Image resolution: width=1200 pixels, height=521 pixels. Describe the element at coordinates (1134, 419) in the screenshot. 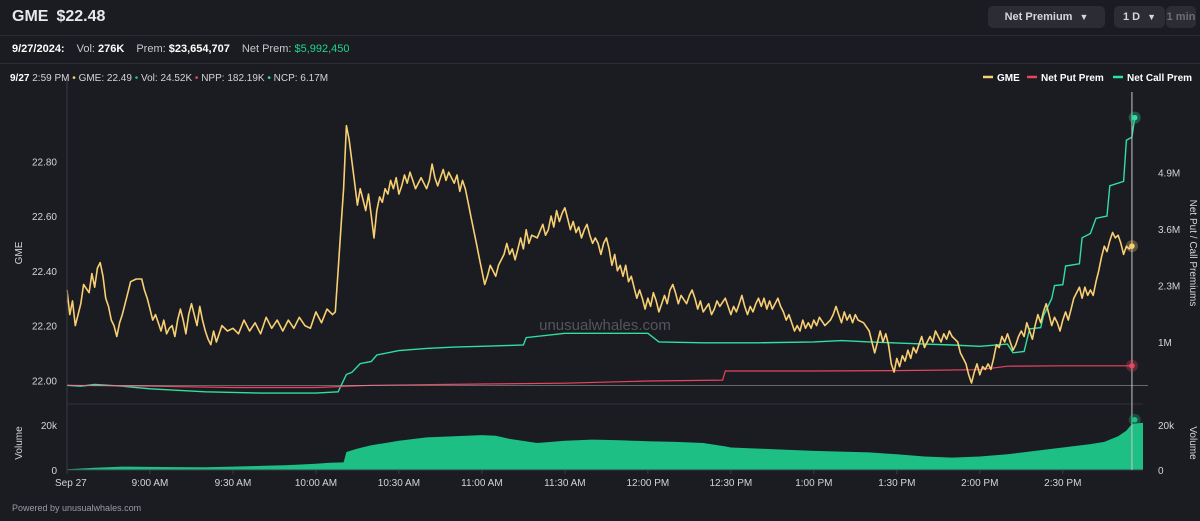

I see `volume-marker` at that location.